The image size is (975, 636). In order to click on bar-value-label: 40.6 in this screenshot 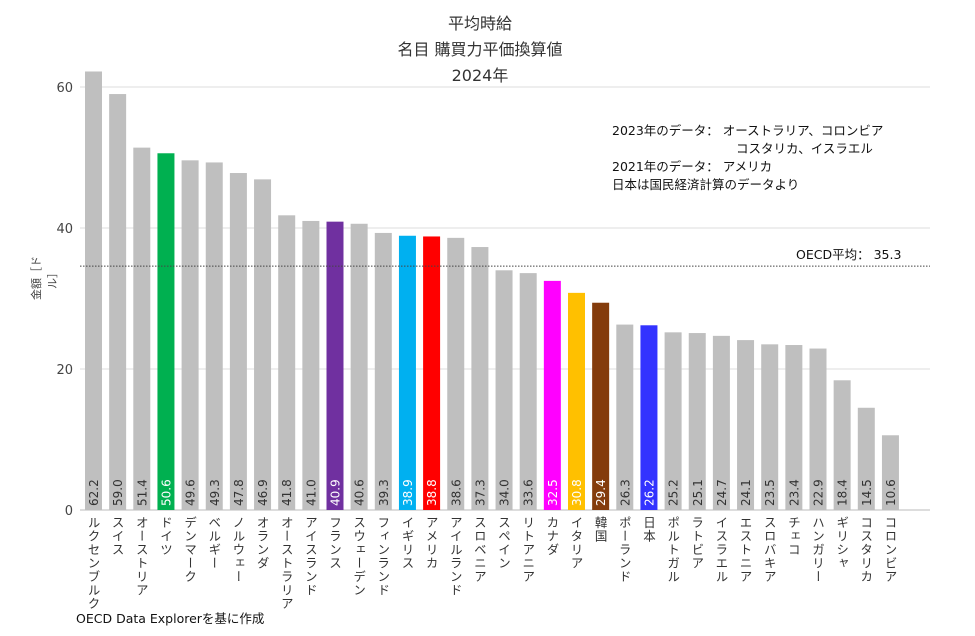, I will do `click(360, 492)`.